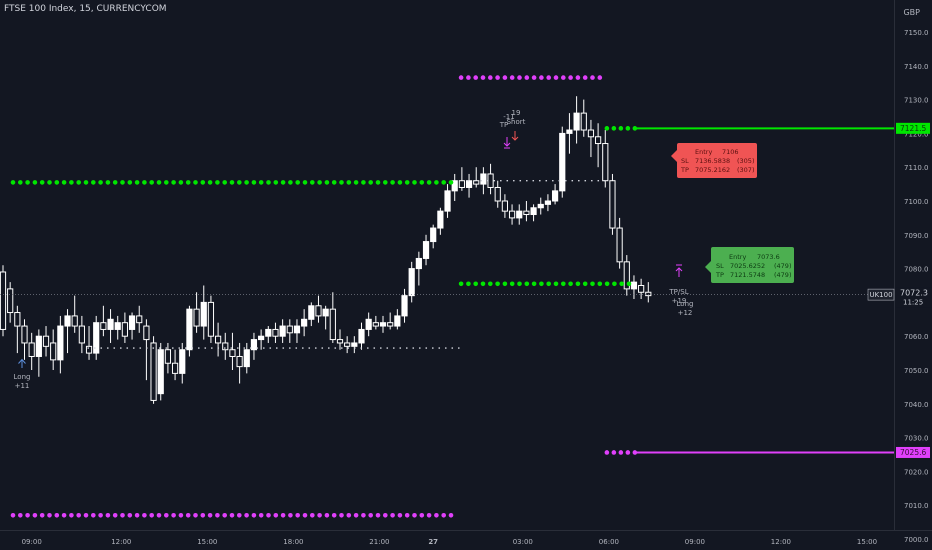  Describe the element at coordinates (911, 12) in the screenshot. I see `currency-label: GBP` at that location.